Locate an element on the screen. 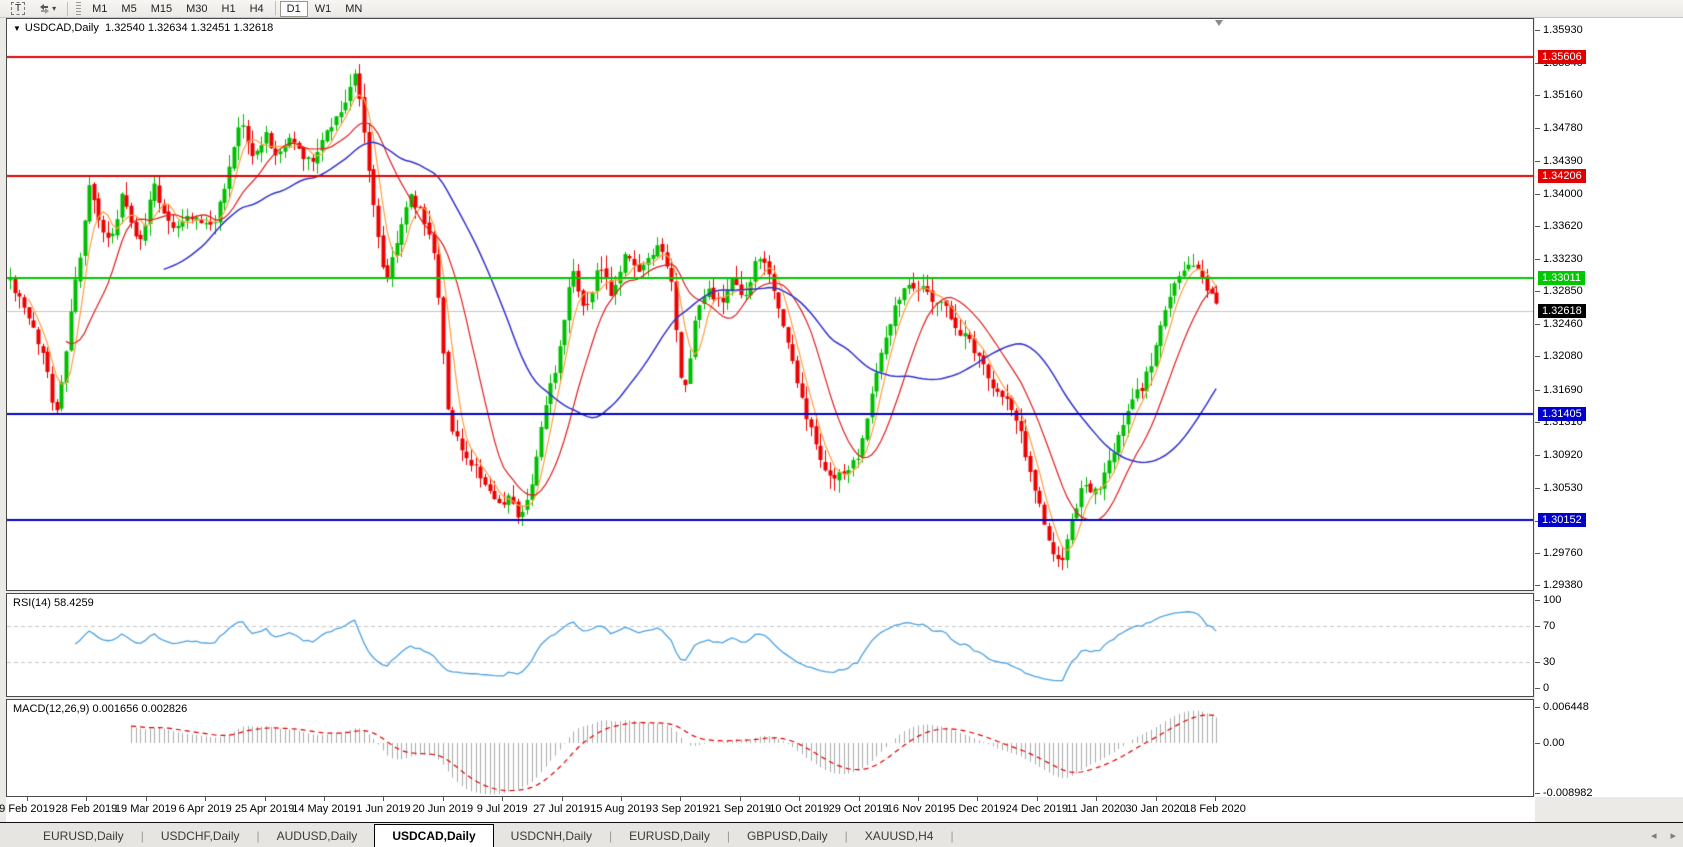 Image resolution: width=1683 pixels, height=847 pixels. chart-tab-usdcad-daily: USDCAD,Daily is located at coordinates (434, 835).